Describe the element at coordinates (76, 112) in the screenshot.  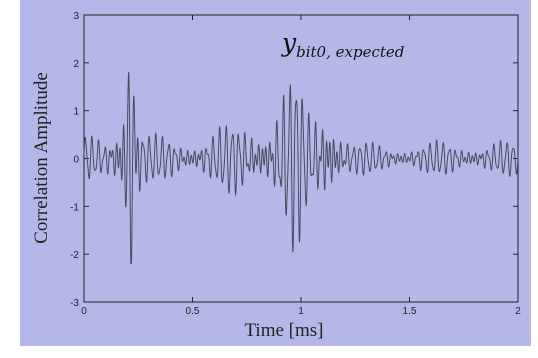
I see `y-tick-label: 1` at that location.